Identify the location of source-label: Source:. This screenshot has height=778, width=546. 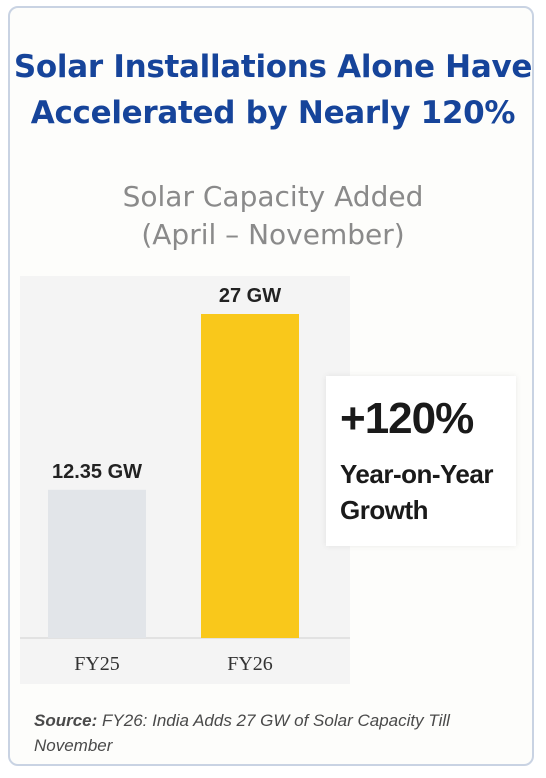
(66, 720).